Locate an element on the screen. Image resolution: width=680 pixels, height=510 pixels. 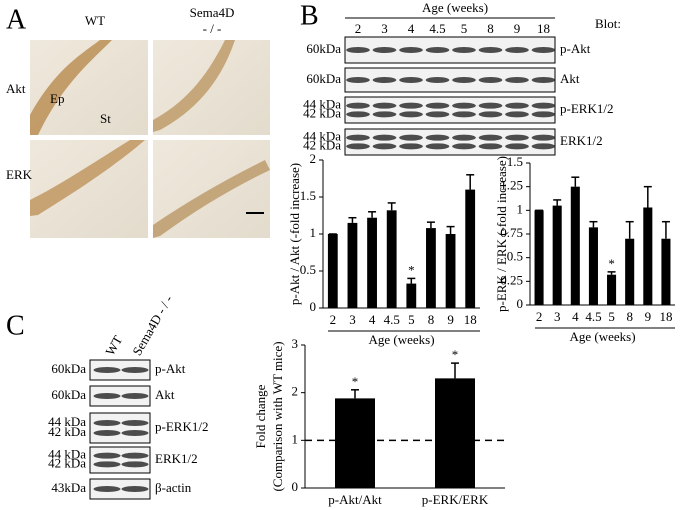
x-tick-label: 5 is located at coordinates (611, 316).